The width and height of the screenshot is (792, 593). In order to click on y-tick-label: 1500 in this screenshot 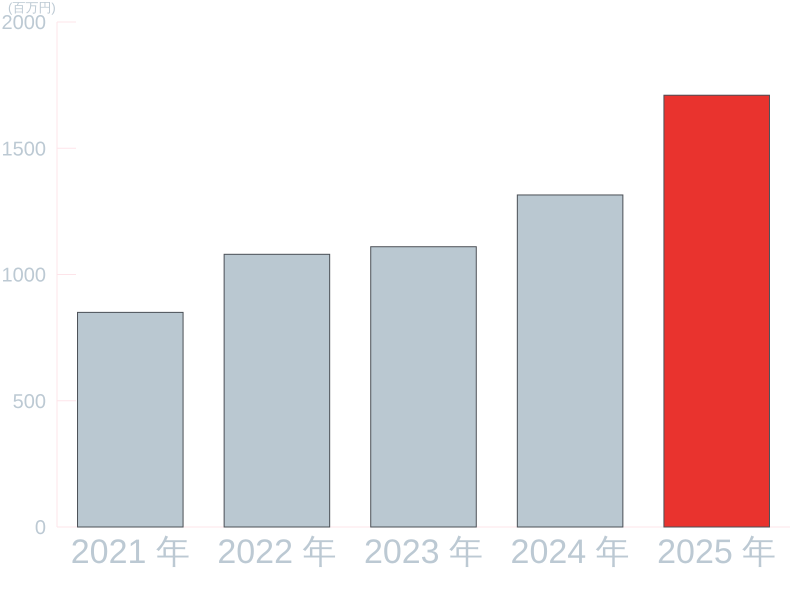, I will do `click(24, 149)`.